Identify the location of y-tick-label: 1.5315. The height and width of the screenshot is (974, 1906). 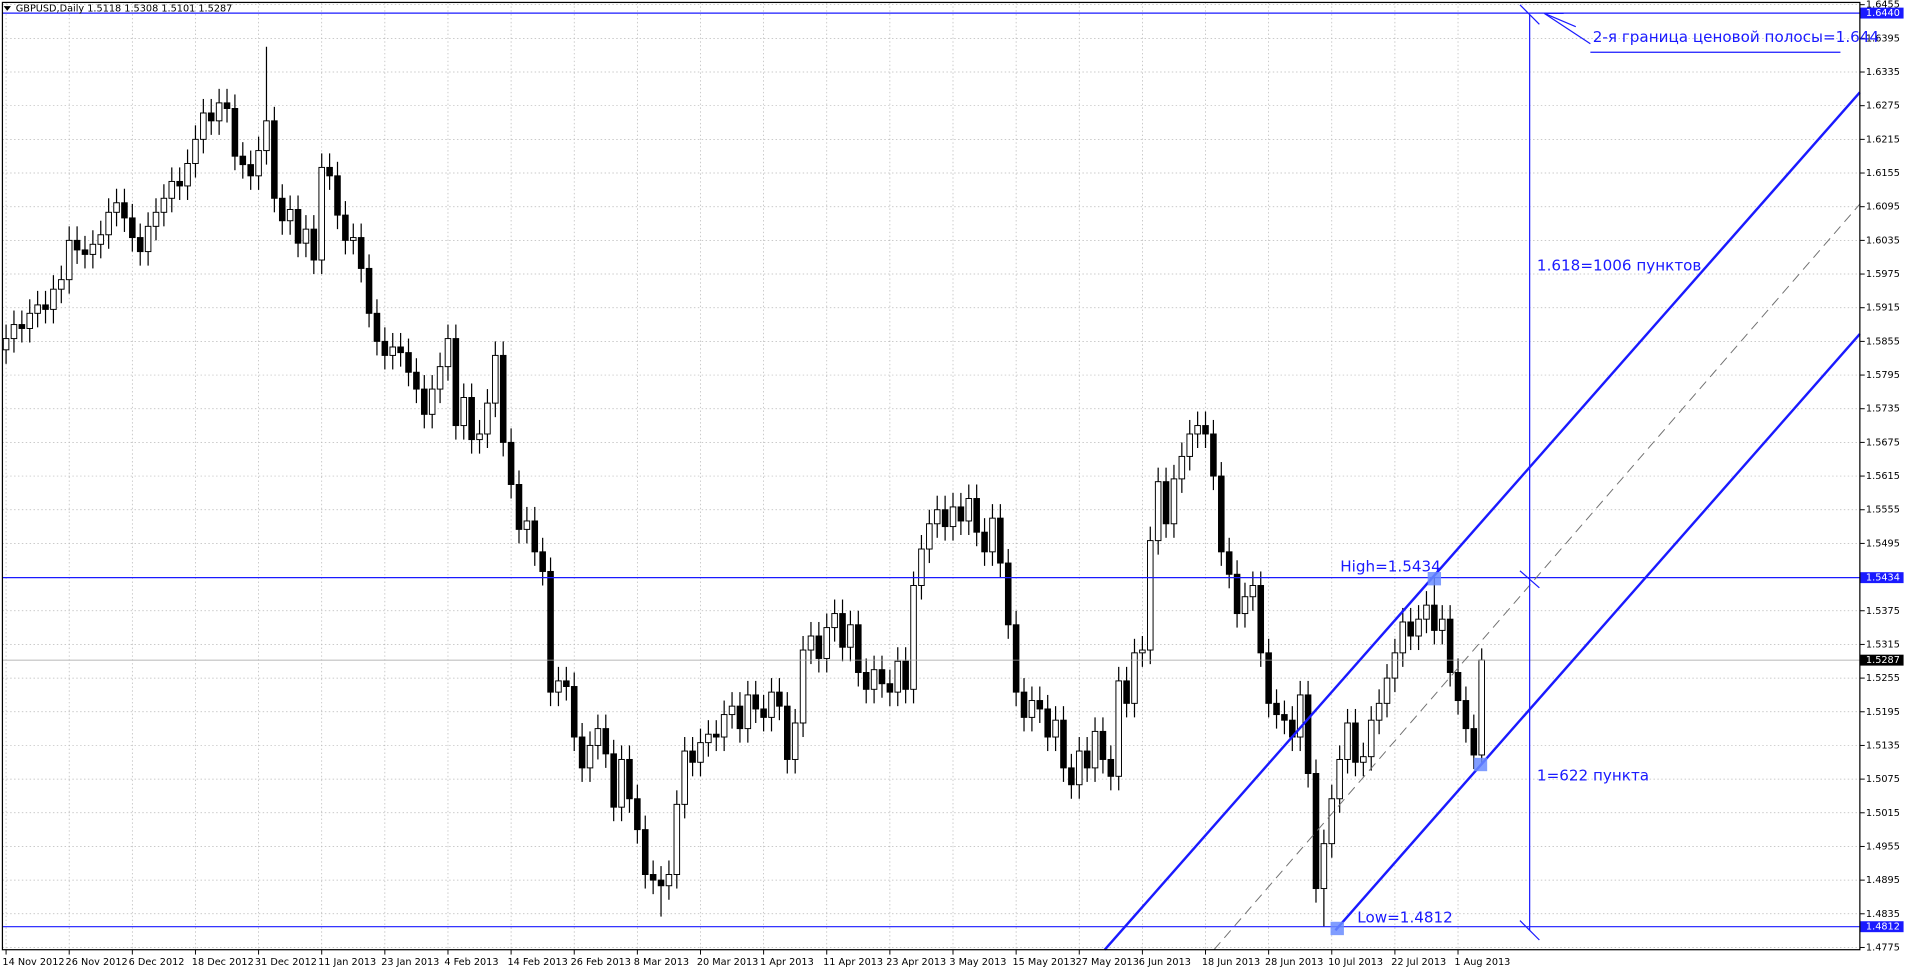
(1883, 644).